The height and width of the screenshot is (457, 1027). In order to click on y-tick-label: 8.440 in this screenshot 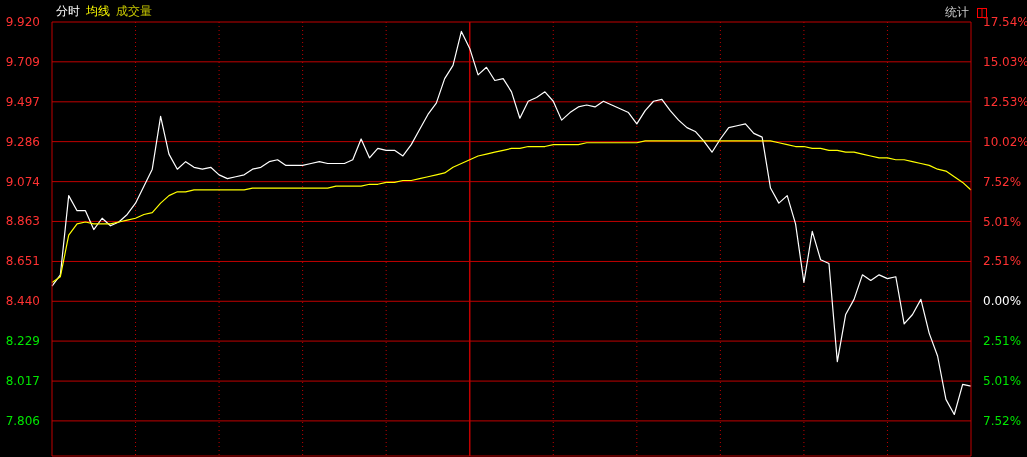, I will do `click(22, 301)`.